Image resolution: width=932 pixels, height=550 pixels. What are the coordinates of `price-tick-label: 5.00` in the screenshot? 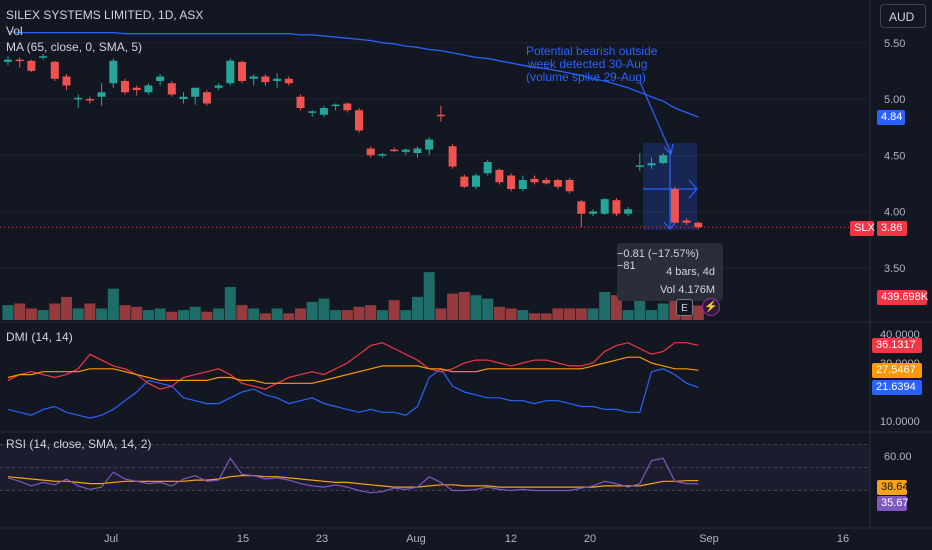 It's located at (894, 100).